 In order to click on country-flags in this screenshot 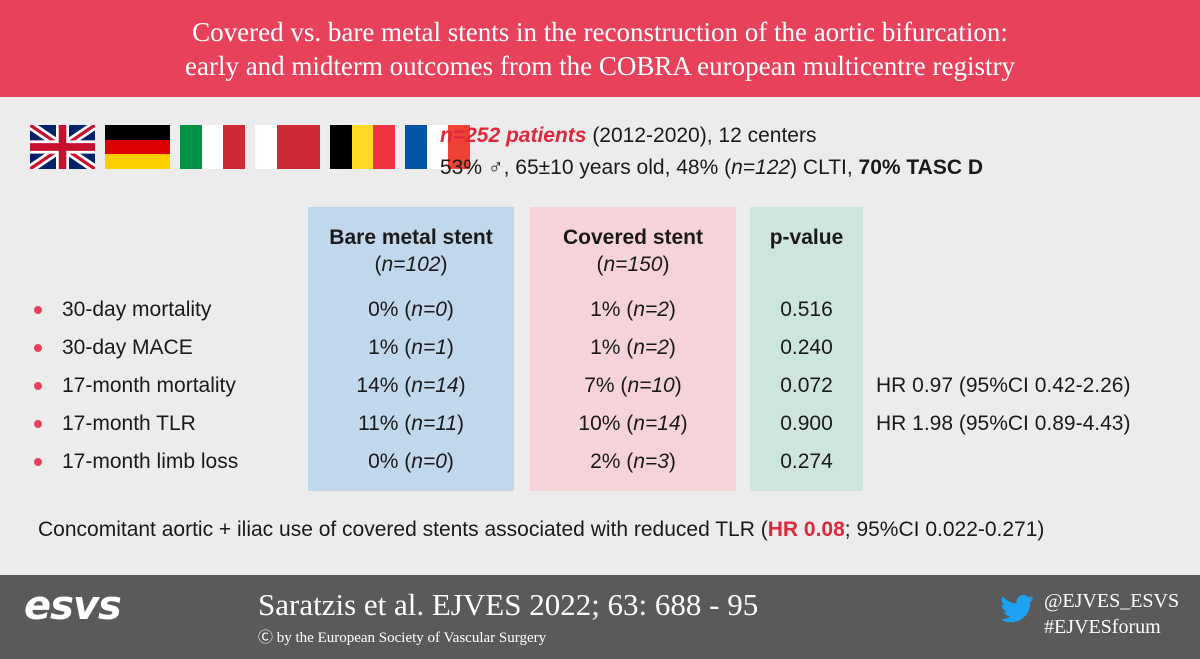, I will do `click(250, 147)`.